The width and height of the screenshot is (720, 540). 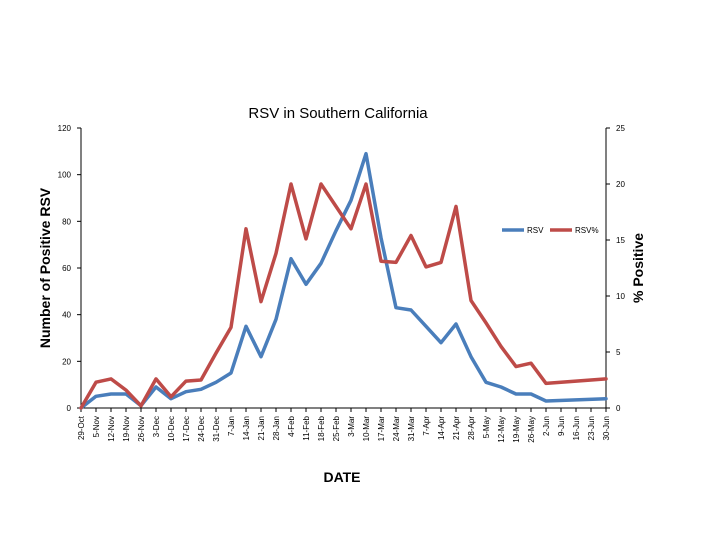 I want to click on left-tick-label: 20, so click(x=66, y=361).